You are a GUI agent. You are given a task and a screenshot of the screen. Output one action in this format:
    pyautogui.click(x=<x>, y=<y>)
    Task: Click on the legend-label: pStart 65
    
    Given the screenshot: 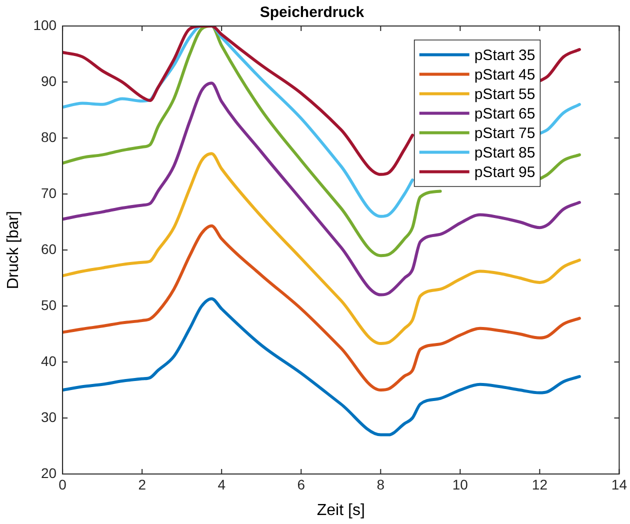 What is the action you would take?
    pyautogui.click(x=505, y=113)
    